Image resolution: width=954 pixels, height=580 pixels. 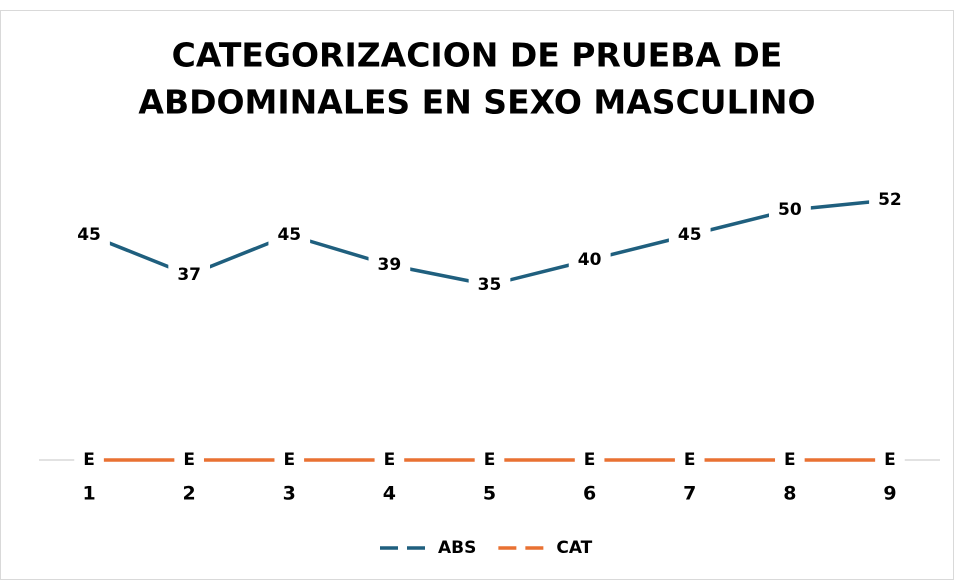 I want to click on x-tick-label: 6, so click(x=589, y=494).